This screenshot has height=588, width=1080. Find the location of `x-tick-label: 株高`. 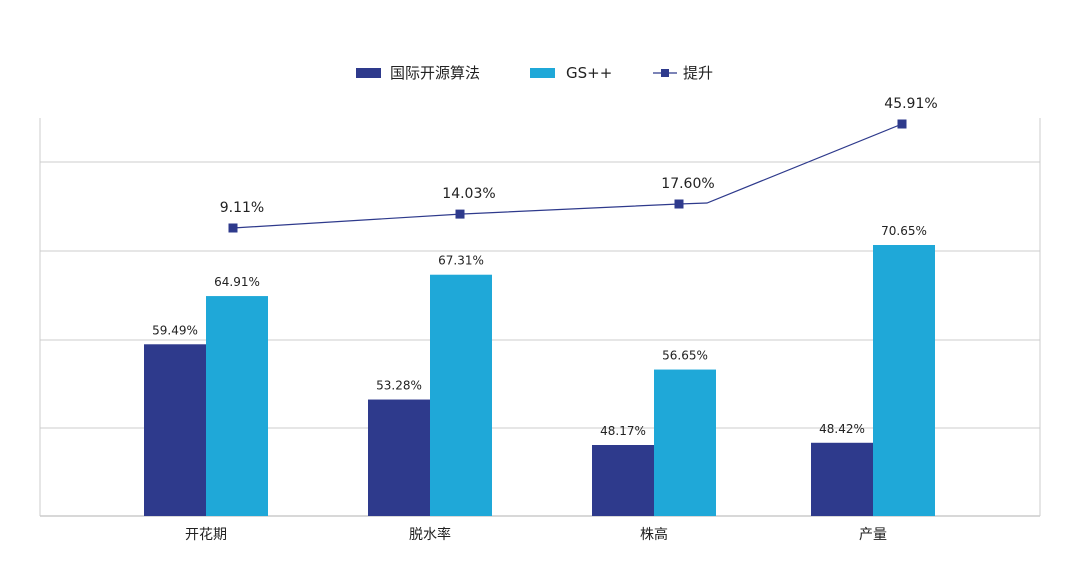

x-tick-label: 株高 is located at coordinates (654, 534).